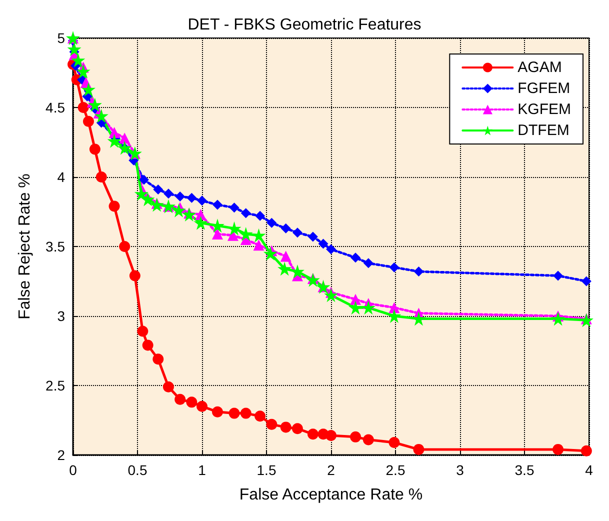  Describe the element at coordinates (61, 177) in the screenshot. I see `y-tick-label: 4` at that location.